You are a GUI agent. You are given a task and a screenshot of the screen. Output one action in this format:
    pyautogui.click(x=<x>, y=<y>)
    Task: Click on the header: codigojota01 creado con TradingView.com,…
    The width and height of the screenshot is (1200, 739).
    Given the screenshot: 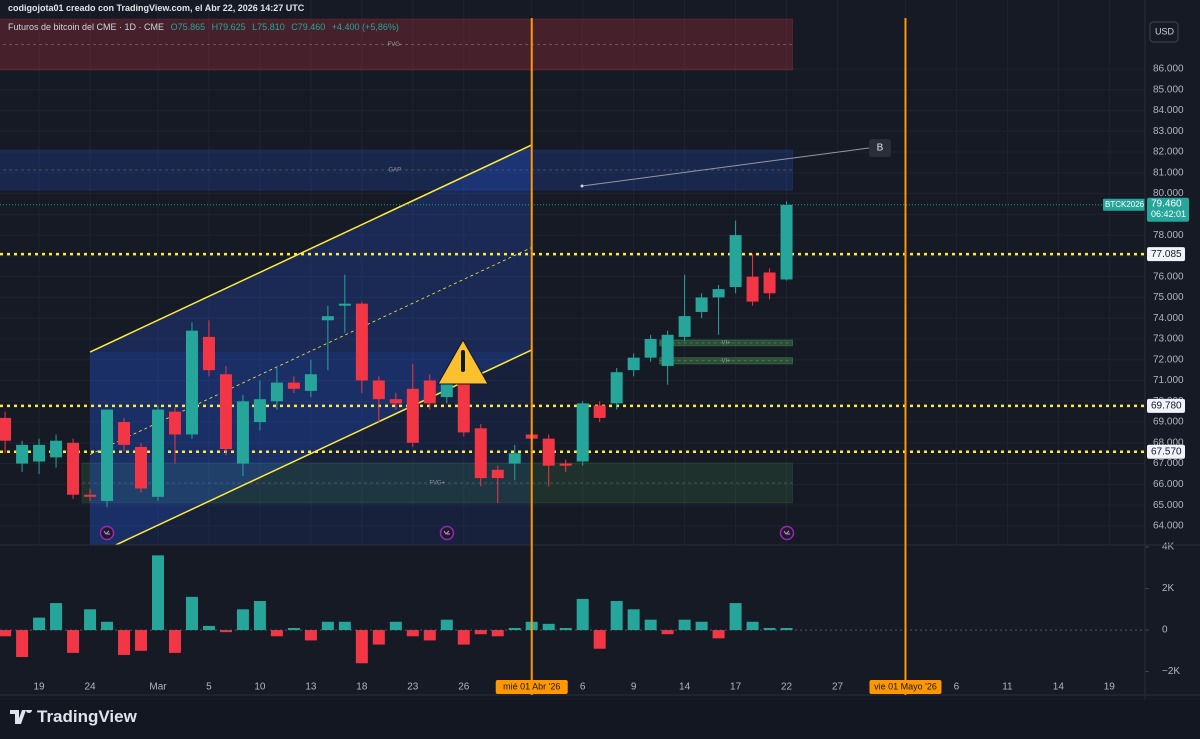 What is the action you would take?
    pyautogui.click(x=205, y=17)
    